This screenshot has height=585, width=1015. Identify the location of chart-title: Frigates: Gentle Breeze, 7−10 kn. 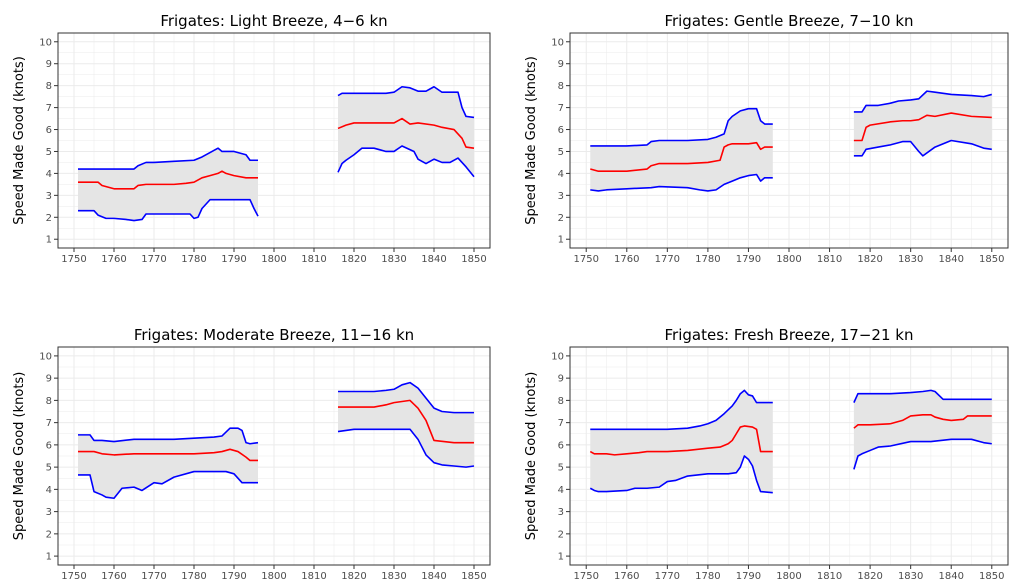
(788, 21).